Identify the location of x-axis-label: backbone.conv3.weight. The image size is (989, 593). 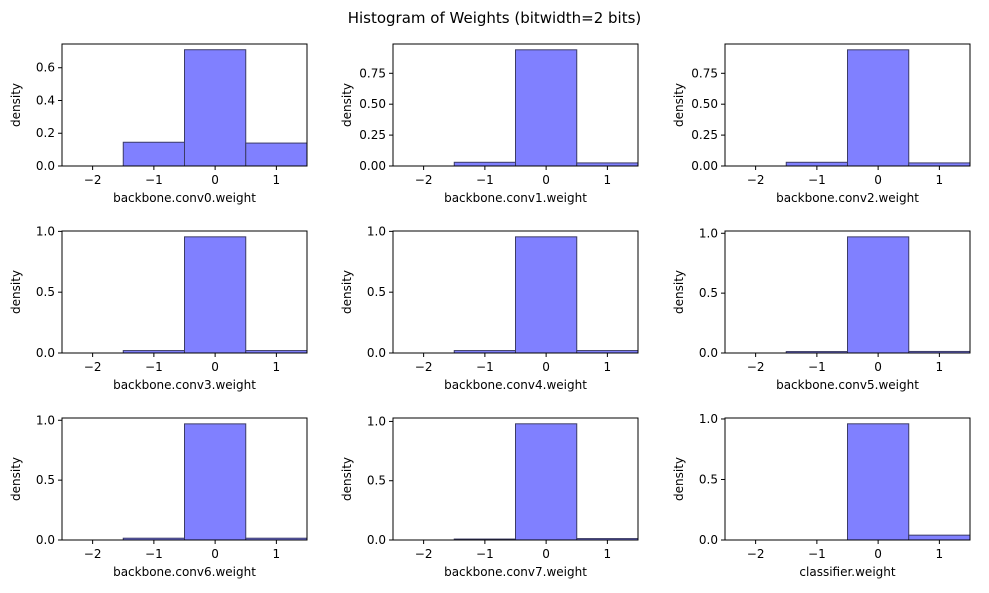
(184, 385).